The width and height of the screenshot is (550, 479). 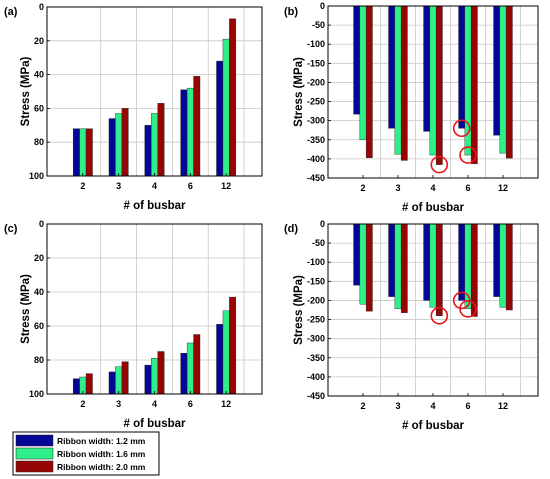 What do you see at coordinates (291, 12) in the screenshot?
I see `panel-label: (b)` at bounding box center [291, 12].